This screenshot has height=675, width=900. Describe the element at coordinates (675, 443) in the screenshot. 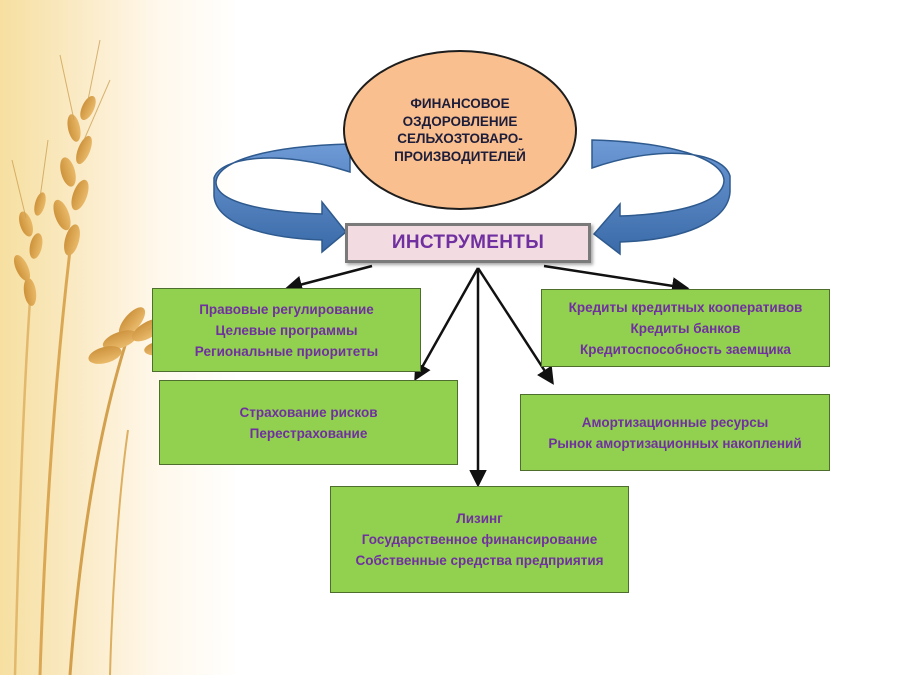

I see `amortization-line-2: Рынок амортизационных накоплений` at that location.